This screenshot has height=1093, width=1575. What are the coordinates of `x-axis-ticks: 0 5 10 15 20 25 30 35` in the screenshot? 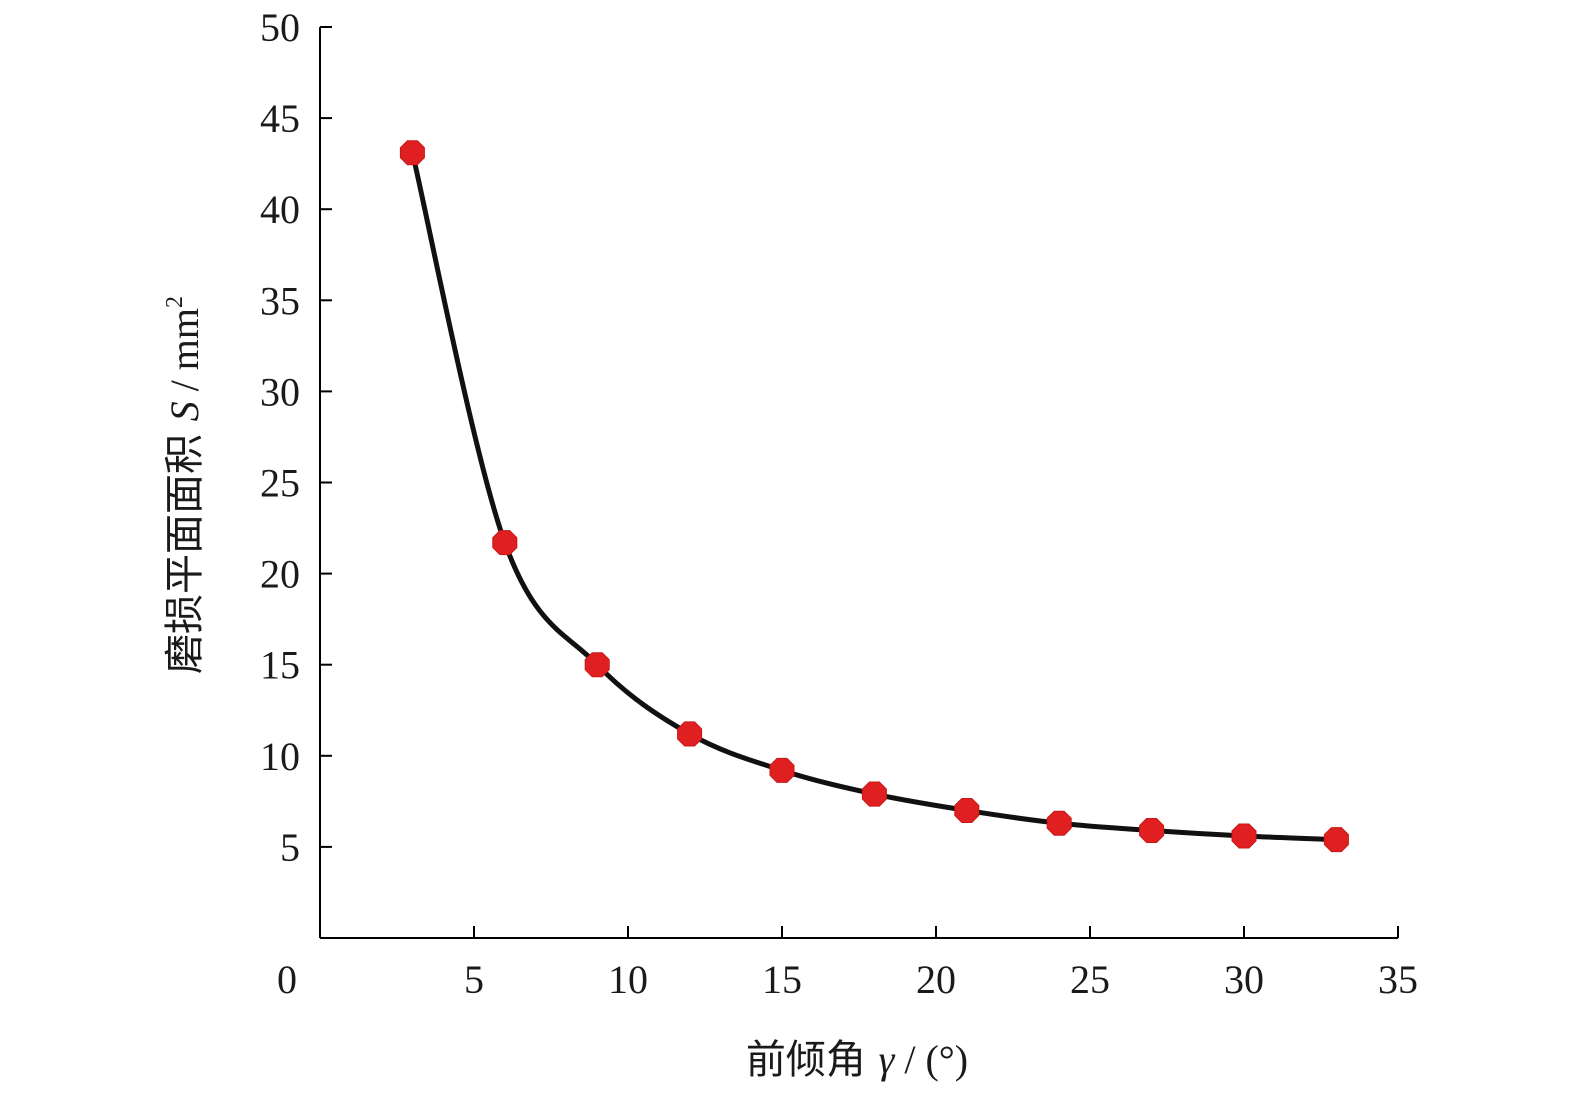 It's located at (847, 964).